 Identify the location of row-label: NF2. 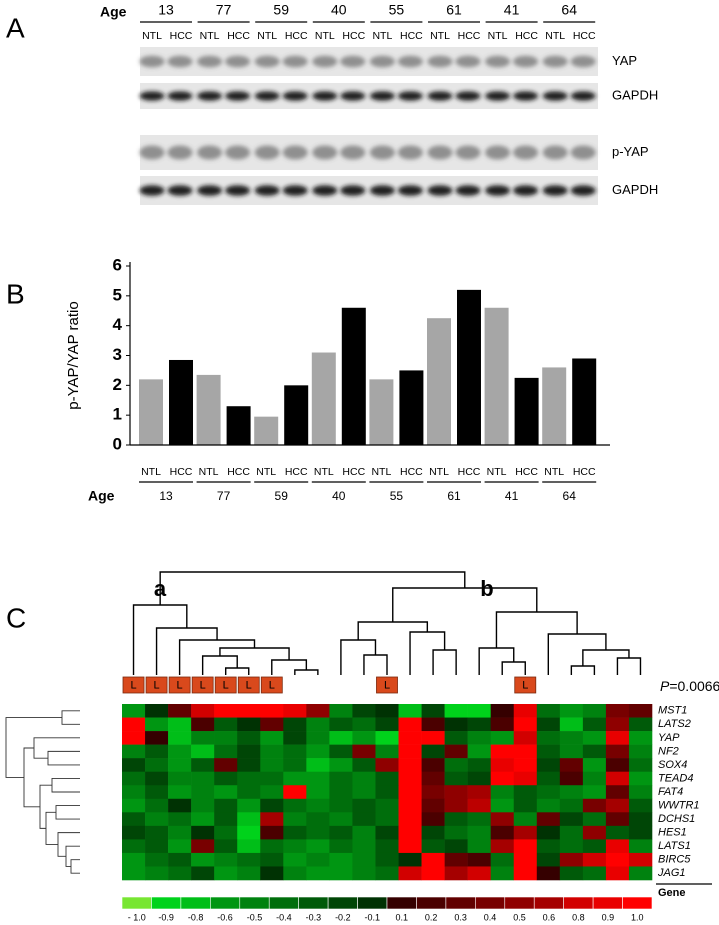
(668, 751).